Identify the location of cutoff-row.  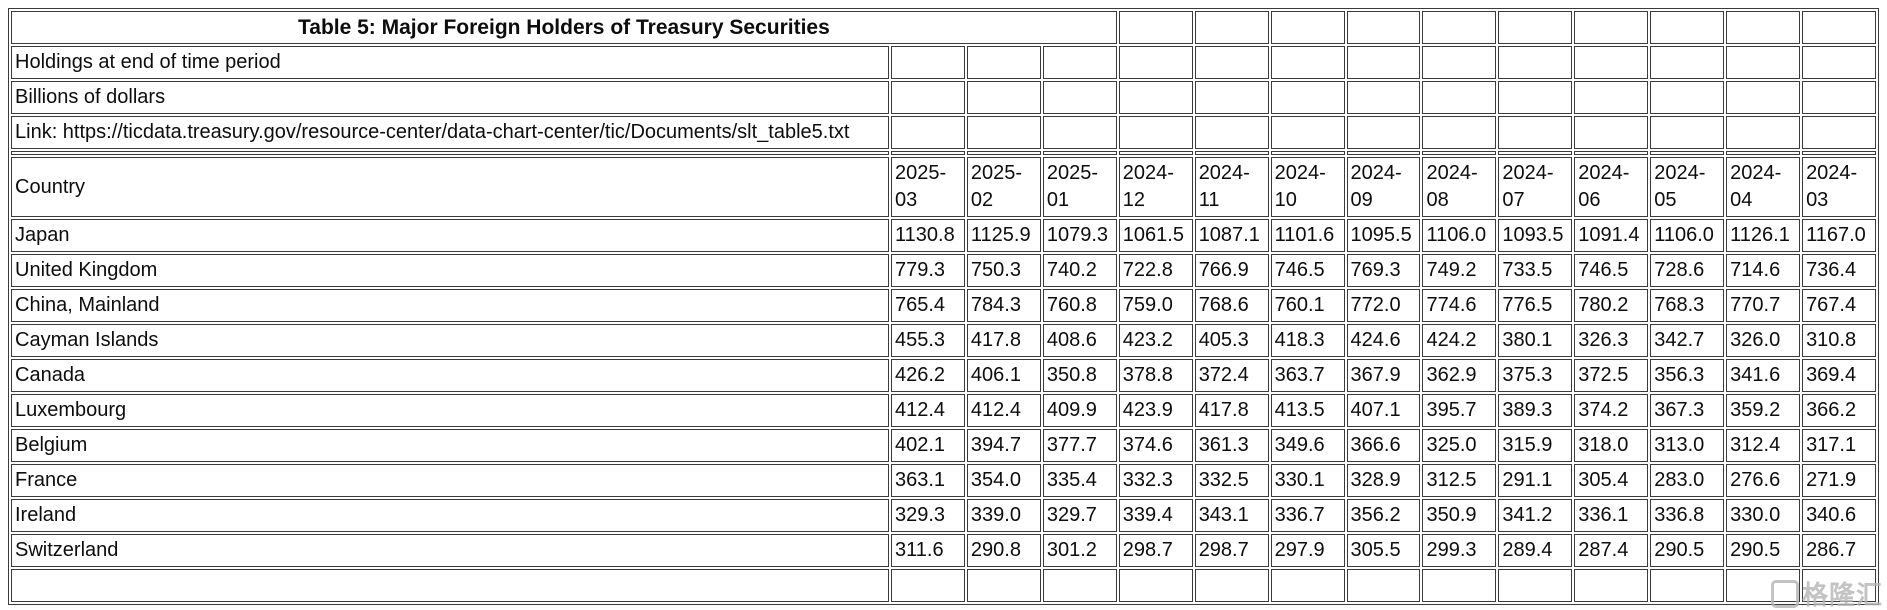
(943, 585).